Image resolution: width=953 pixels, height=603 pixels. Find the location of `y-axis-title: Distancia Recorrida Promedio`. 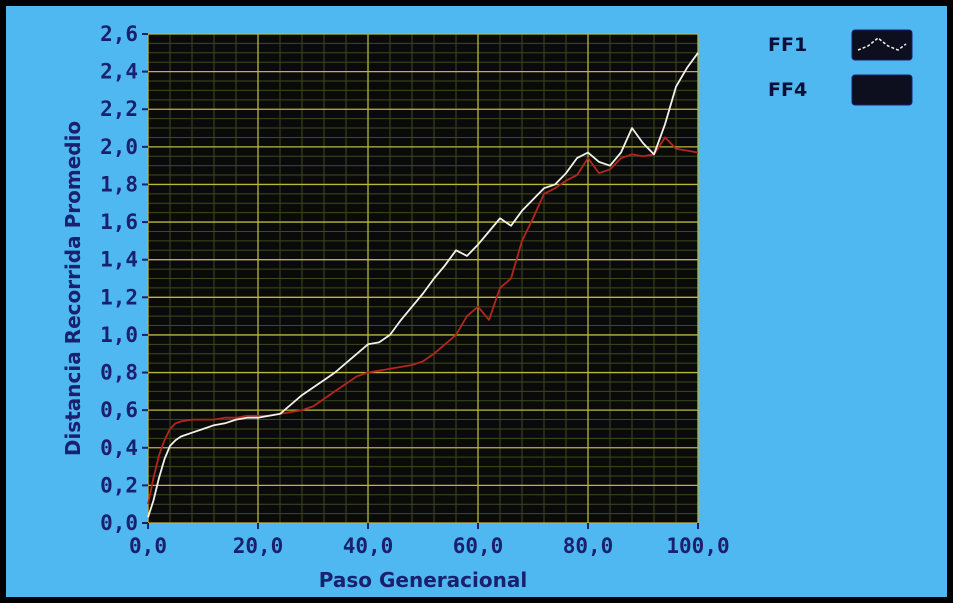

y-axis-title: Distancia Recorrida Promedio is located at coordinates (73, 288).